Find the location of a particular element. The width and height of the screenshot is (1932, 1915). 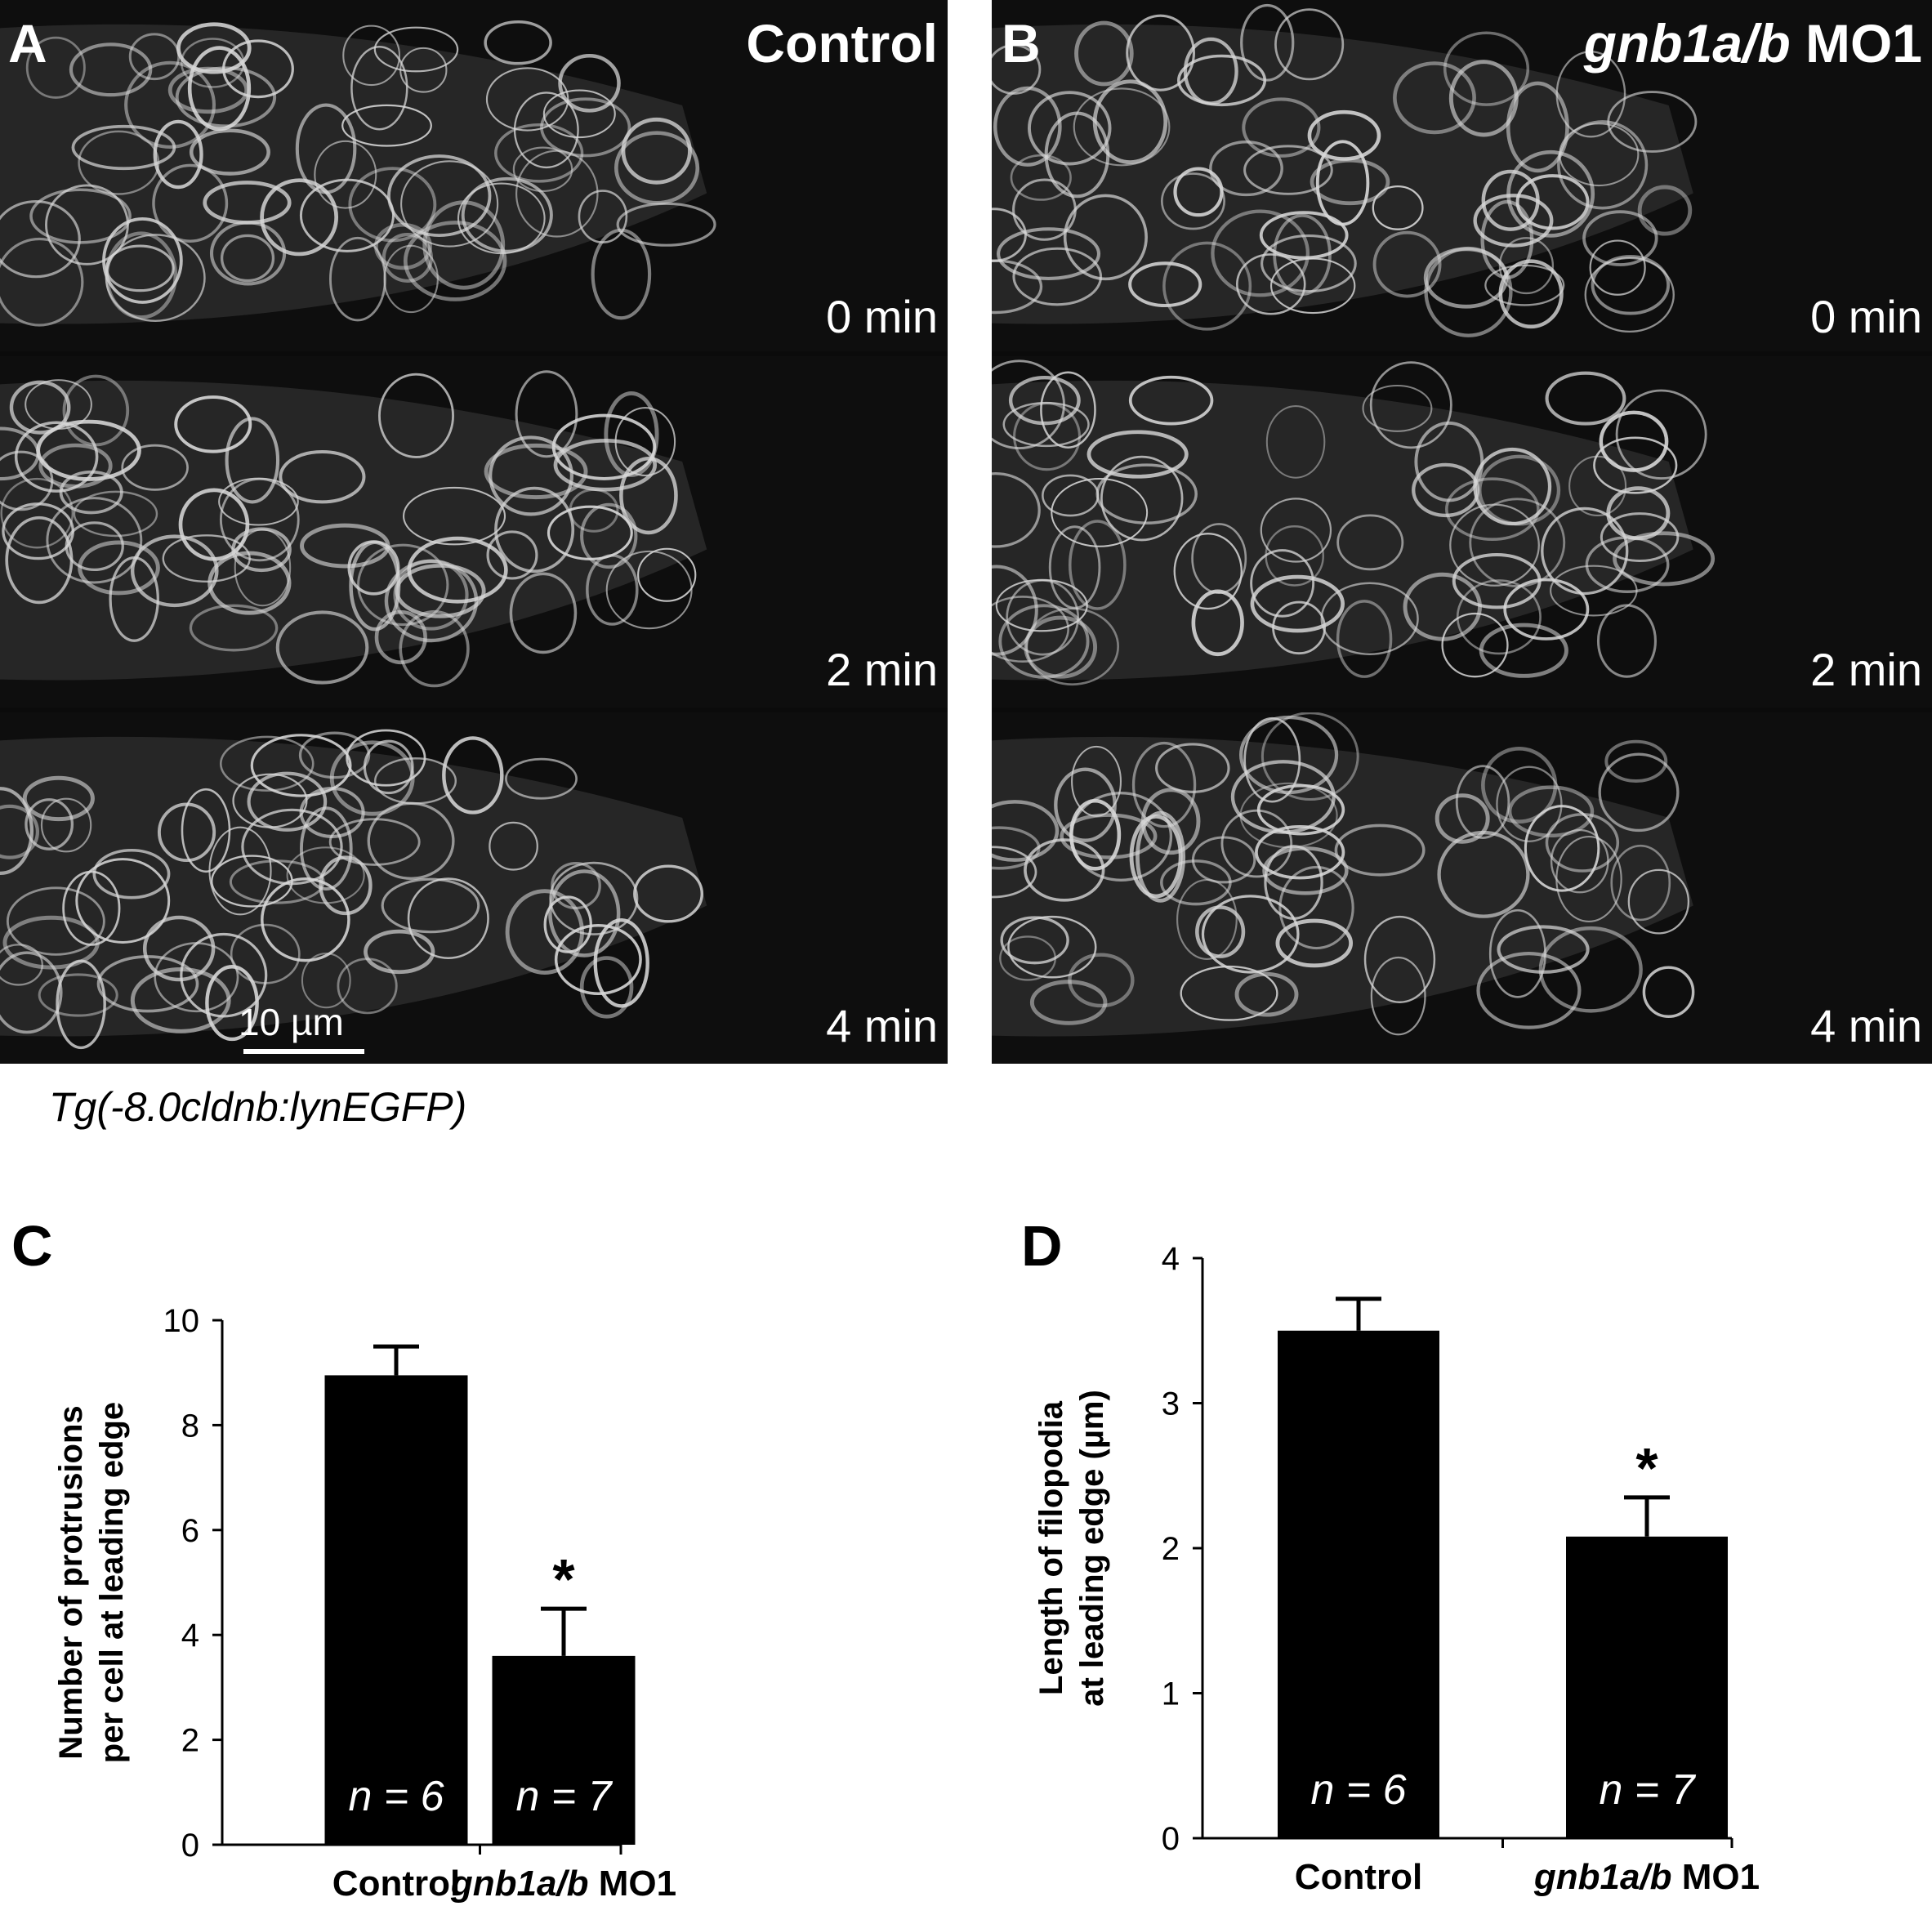

y-axis-label: Length of filopodia at leading edge (µm) is located at coordinates (1071, 1548).